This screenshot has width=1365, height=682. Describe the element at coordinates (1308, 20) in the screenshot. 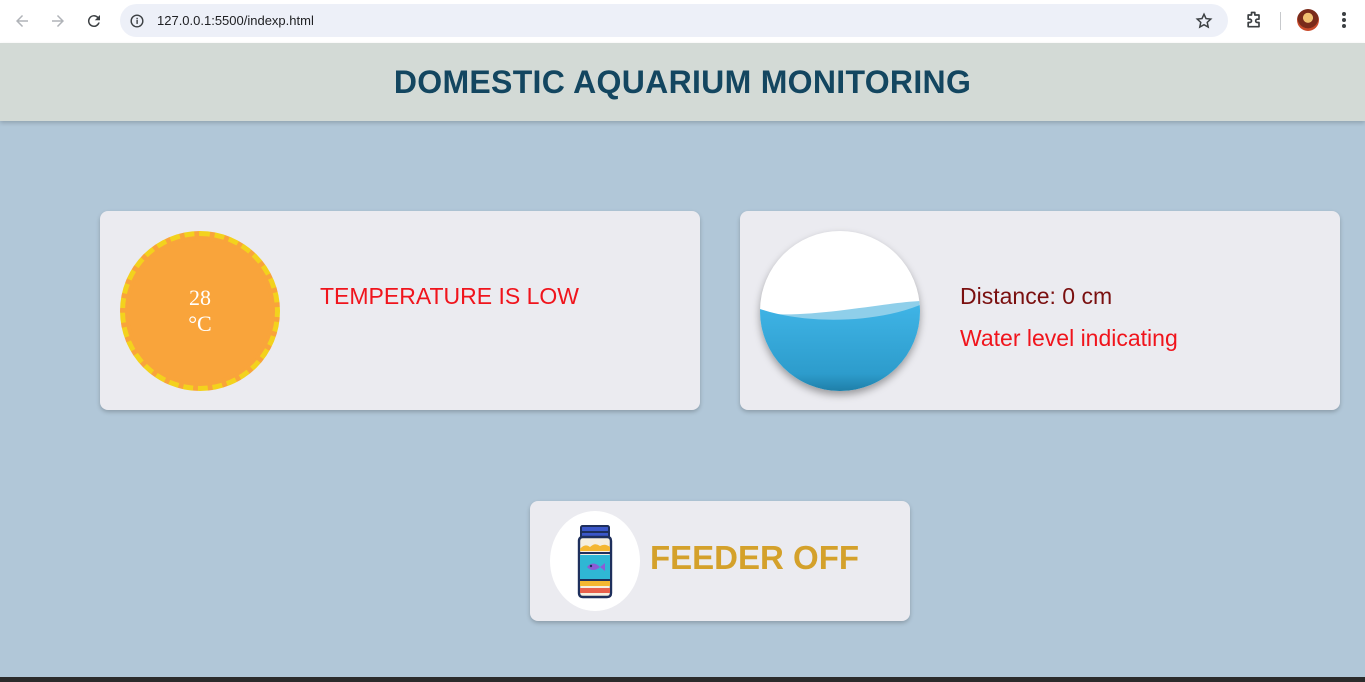

I see `profile-avatar` at that location.